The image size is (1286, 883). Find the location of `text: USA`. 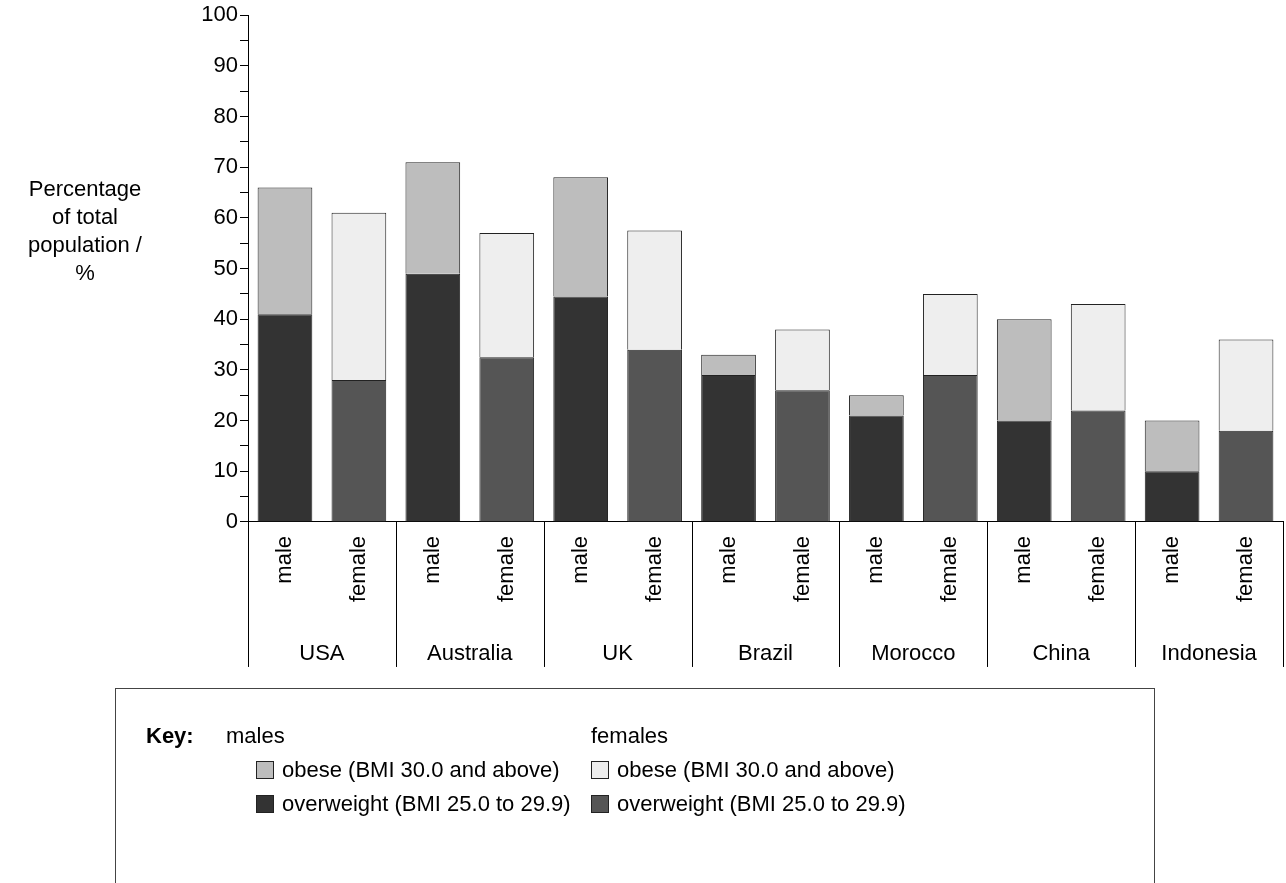

text: USA is located at coordinates (322, 653).